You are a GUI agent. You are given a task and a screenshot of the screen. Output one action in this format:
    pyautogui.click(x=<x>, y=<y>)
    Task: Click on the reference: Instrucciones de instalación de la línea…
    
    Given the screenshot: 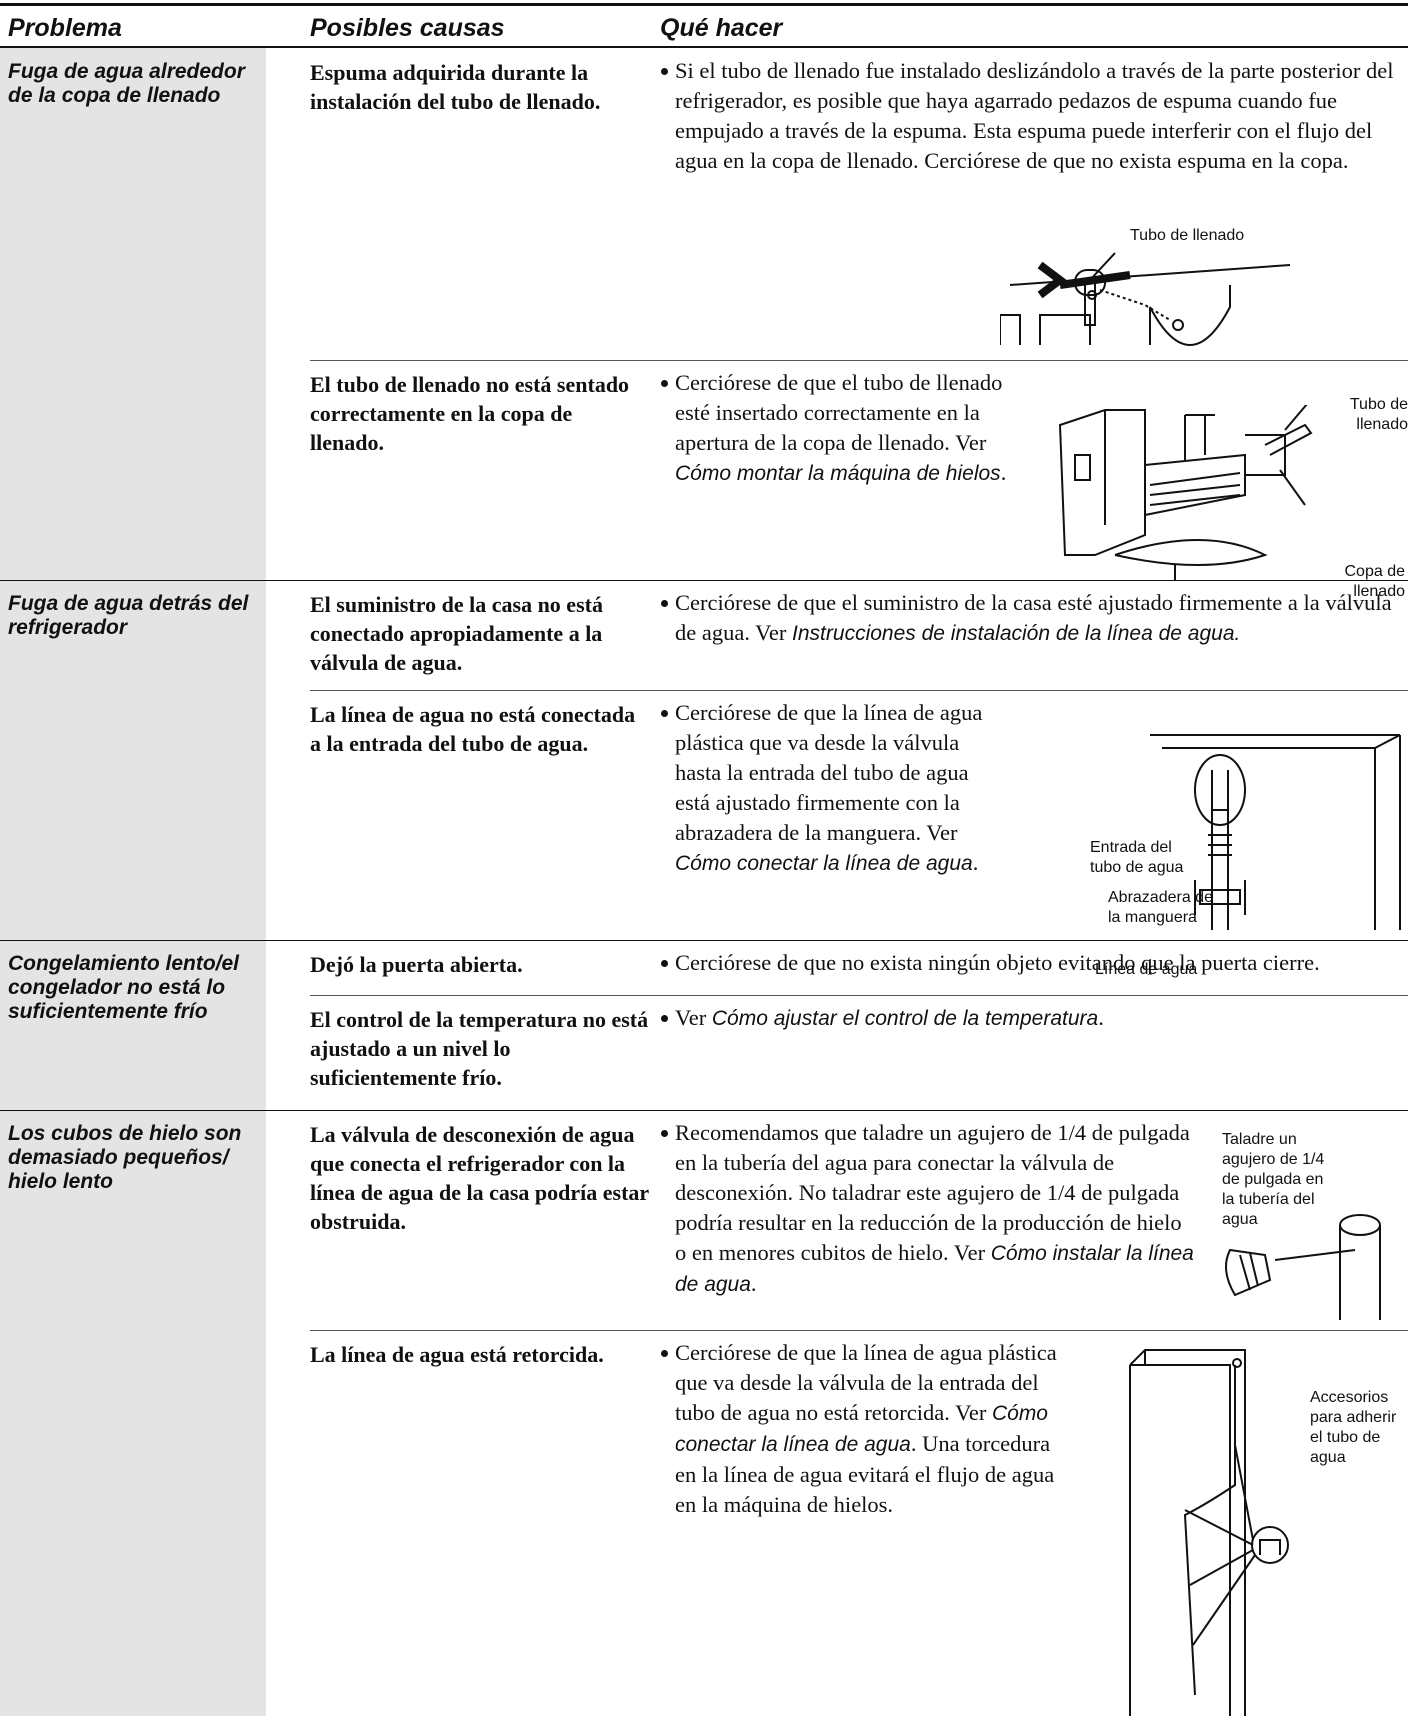 What is the action you would take?
    pyautogui.click(x=1016, y=633)
    